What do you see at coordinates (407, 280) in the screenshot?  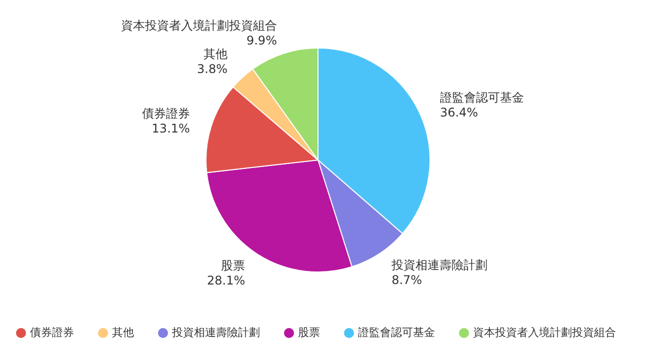 I see `data-label: 8.7%` at bounding box center [407, 280].